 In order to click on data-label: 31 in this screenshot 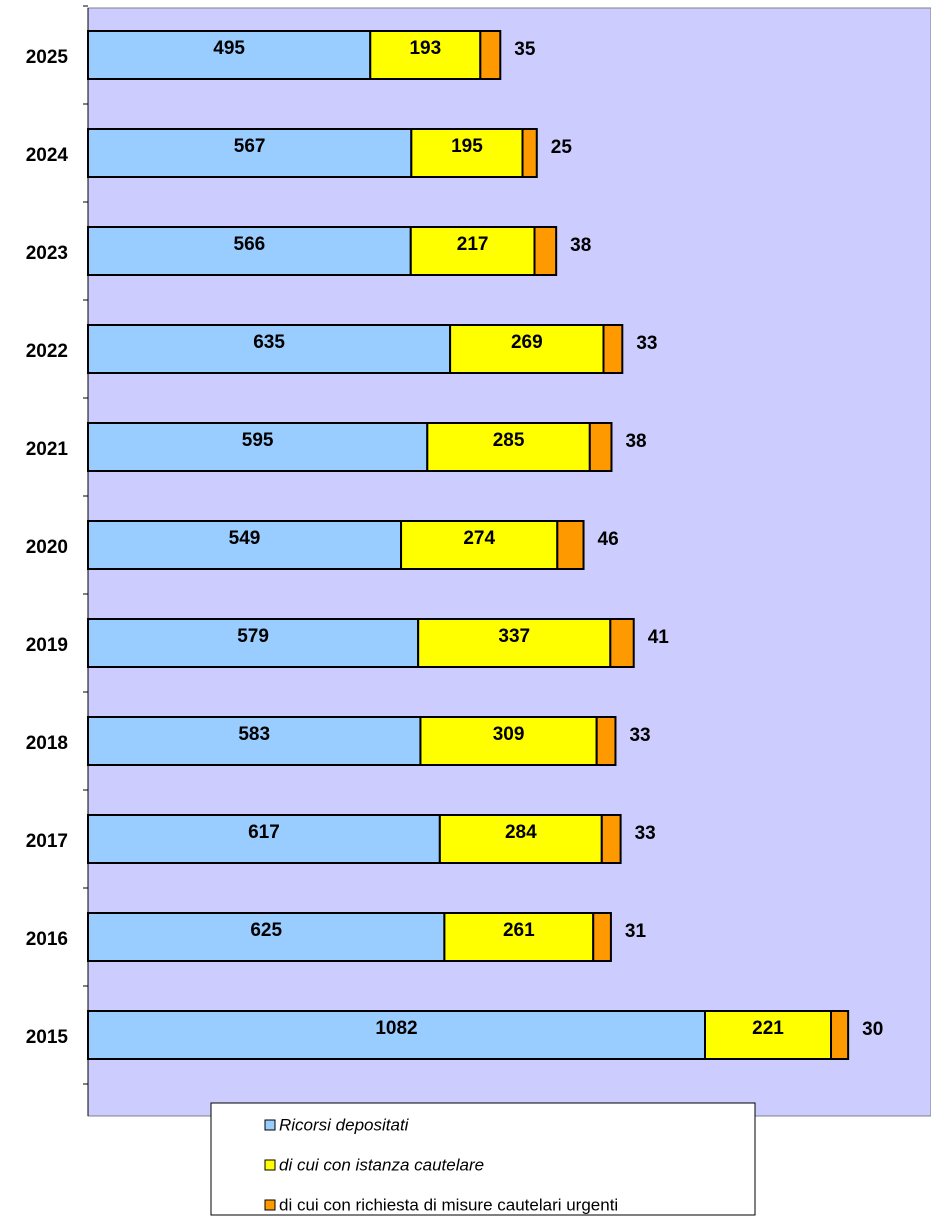, I will do `click(636, 931)`.